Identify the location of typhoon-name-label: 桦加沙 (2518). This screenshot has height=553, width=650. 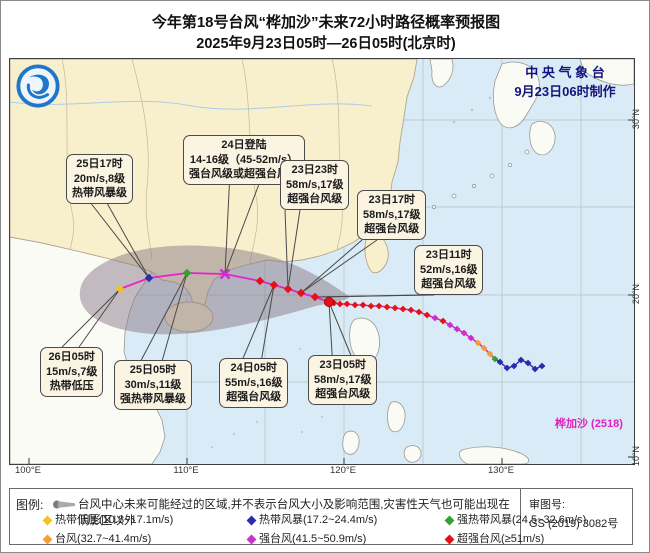
(589, 424).